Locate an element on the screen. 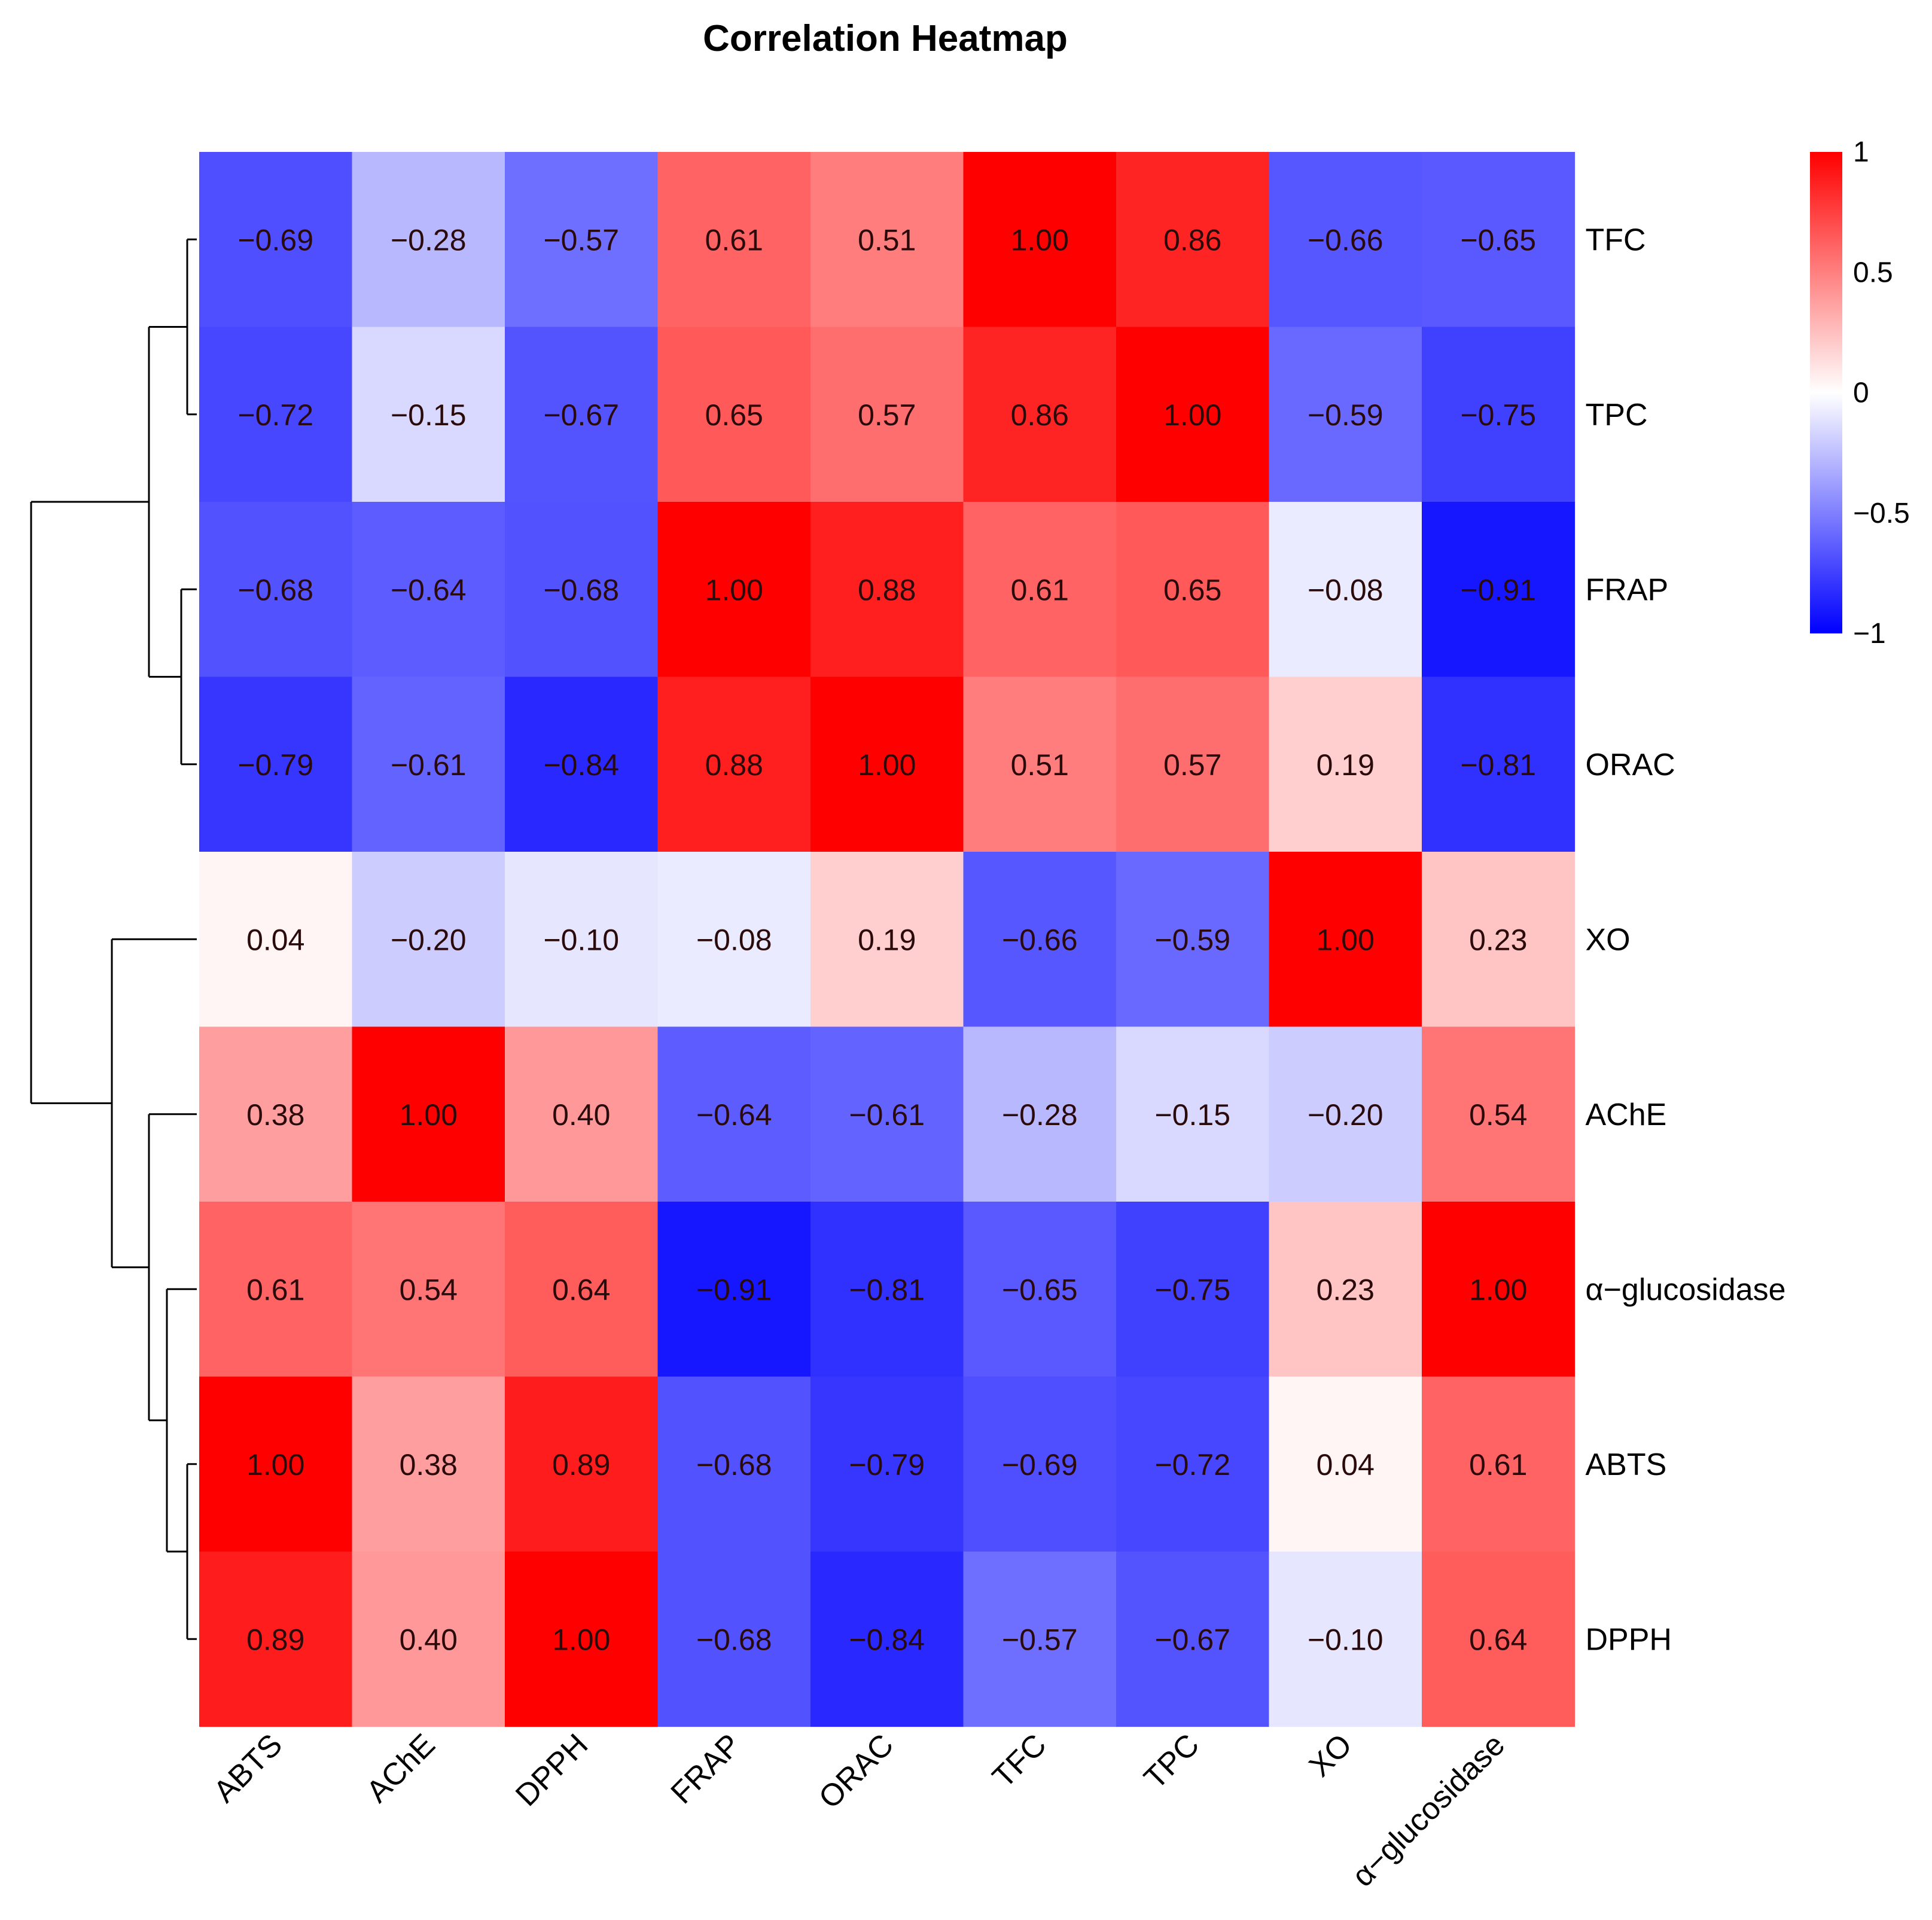 Image resolution: width=1932 pixels, height=1920 pixels. cell-value-label: −0.28 is located at coordinates (1040, 1115).